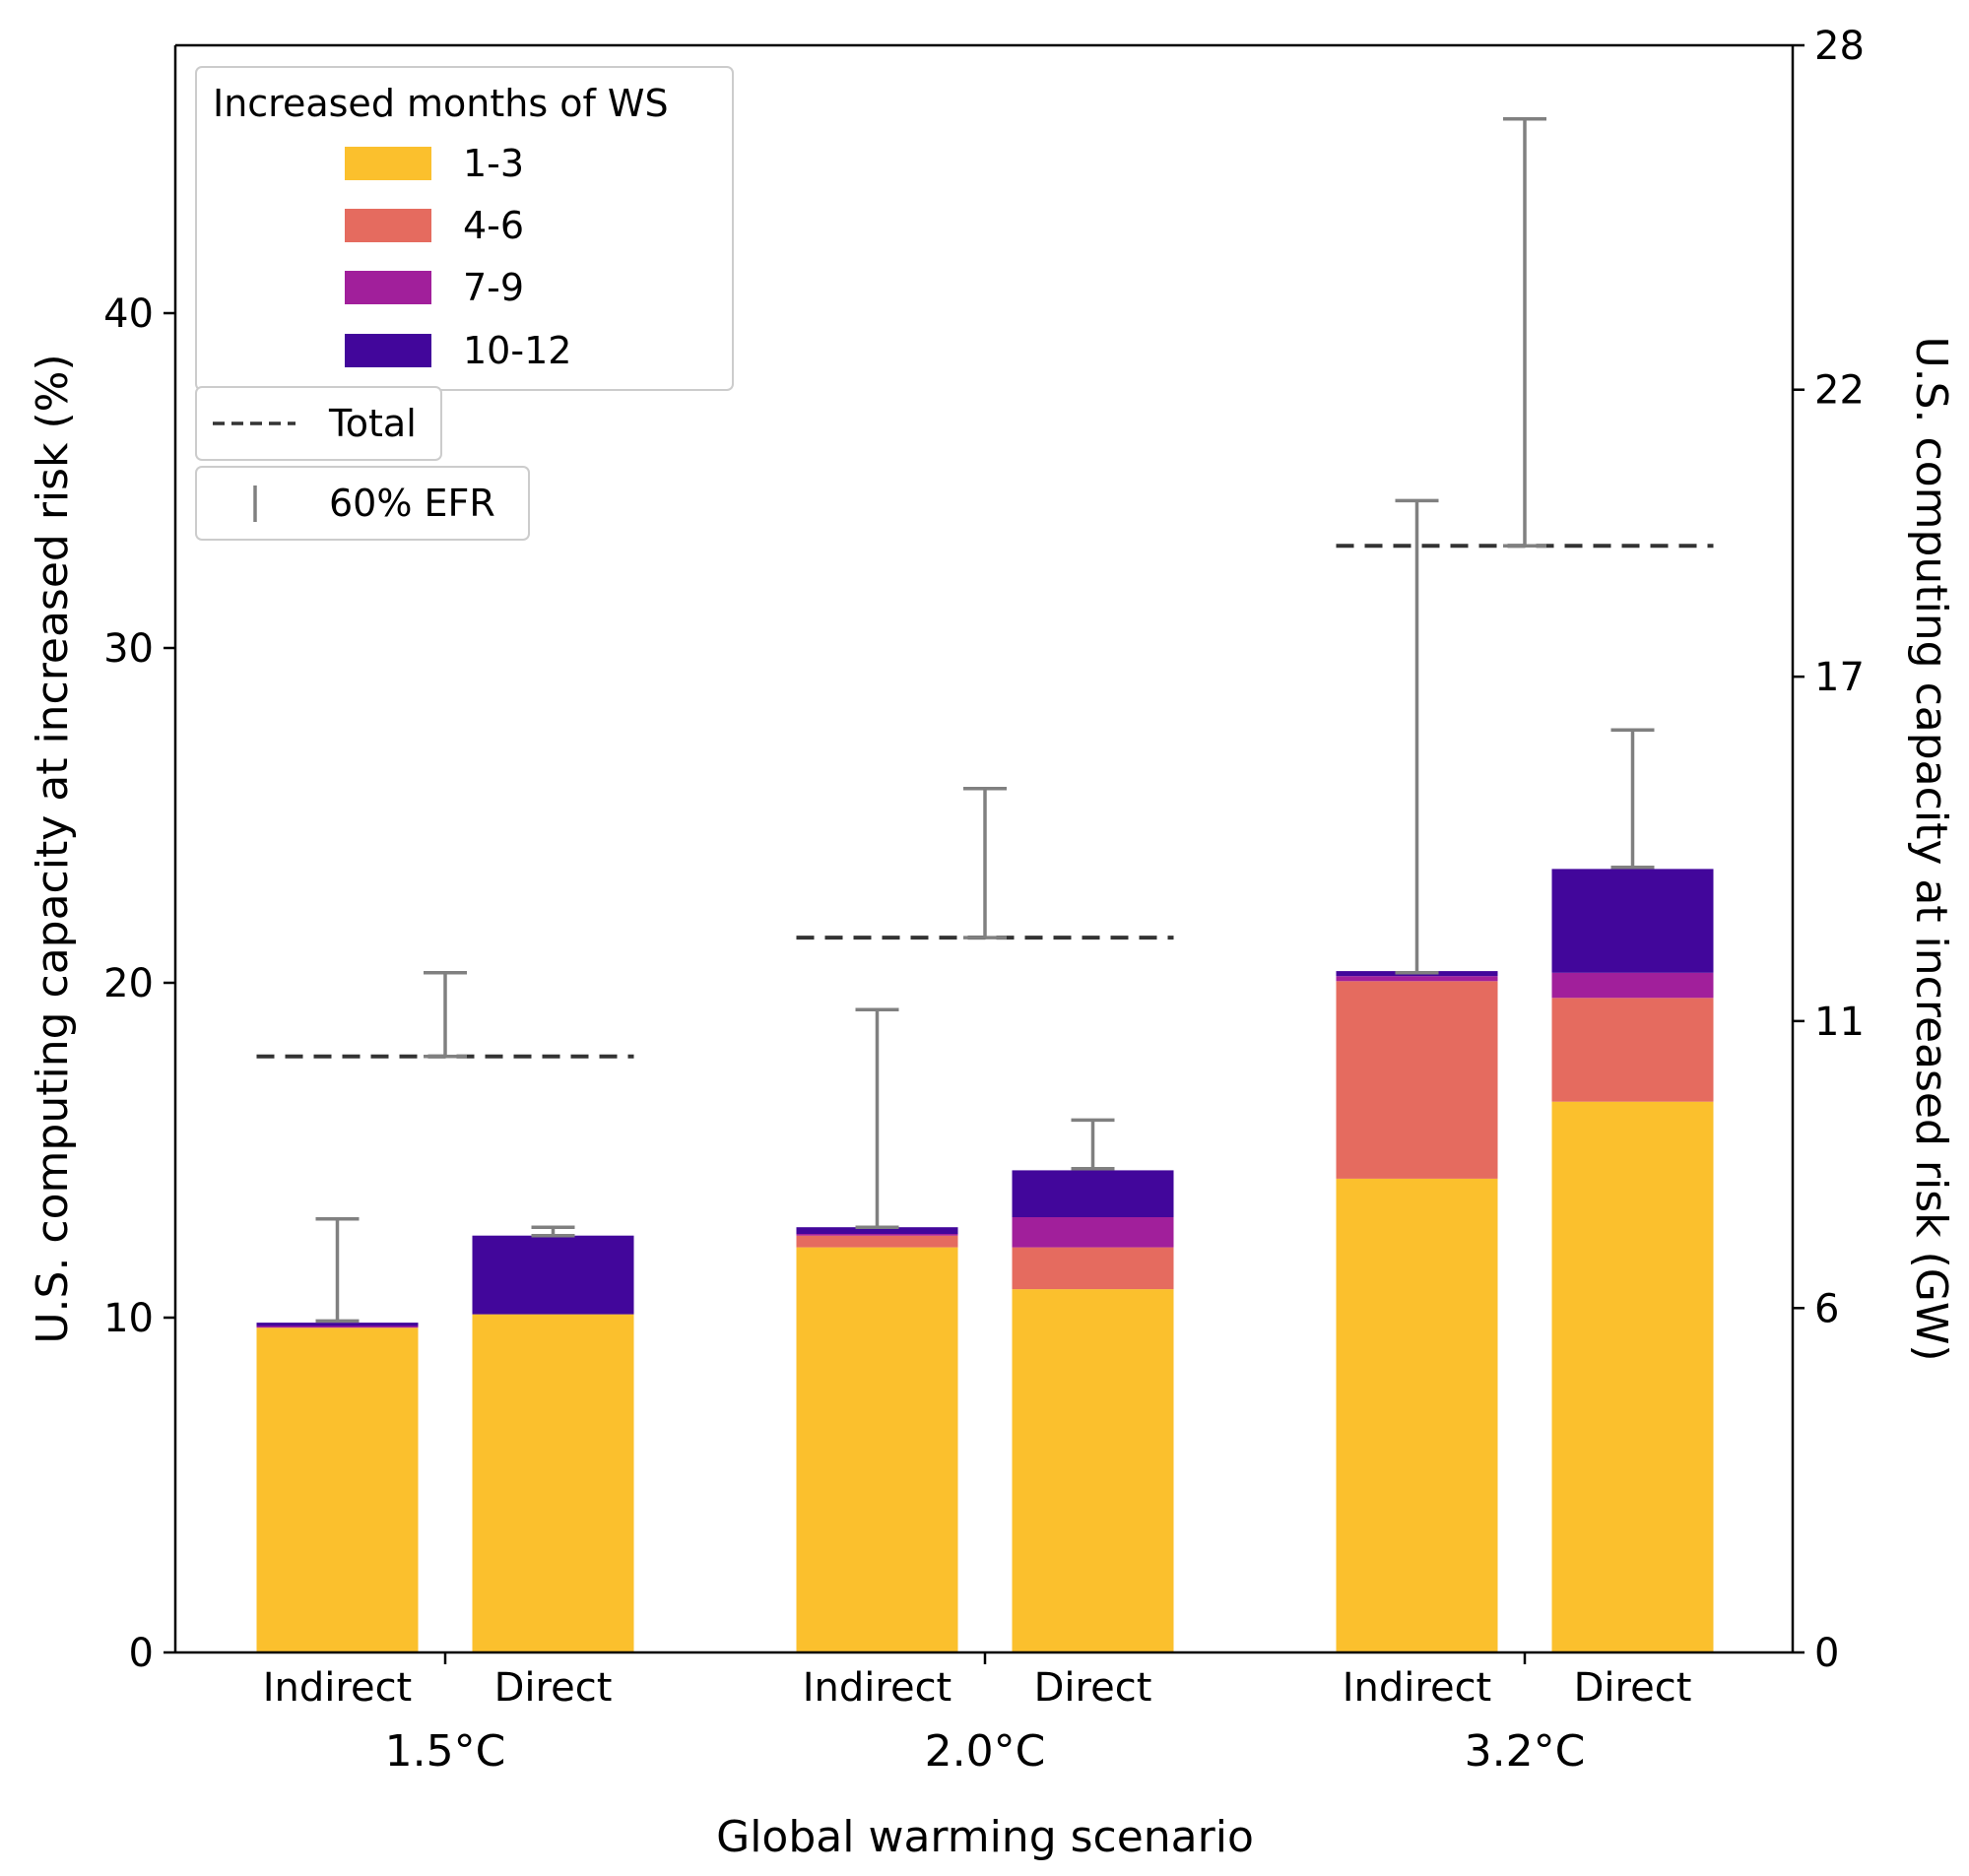 The image size is (1969, 1876). What do you see at coordinates (1839, 1023) in the screenshot?
I see `y-right-tick-label: 11` at bounding box center [1839, 1023].